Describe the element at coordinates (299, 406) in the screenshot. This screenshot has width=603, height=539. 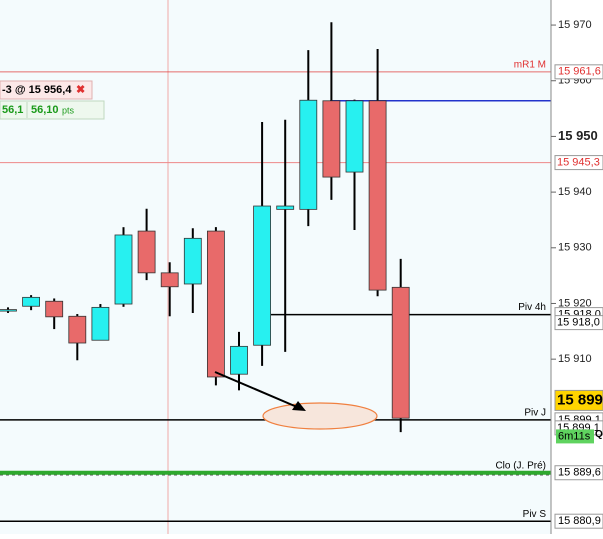
I see `arrow-head` at that location.